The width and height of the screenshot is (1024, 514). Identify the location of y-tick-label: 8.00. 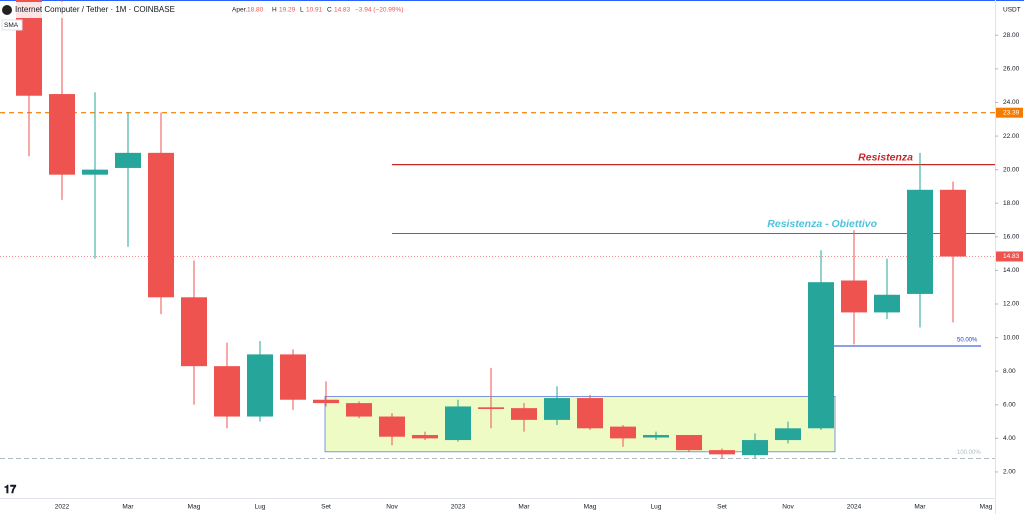
(1009, 371).